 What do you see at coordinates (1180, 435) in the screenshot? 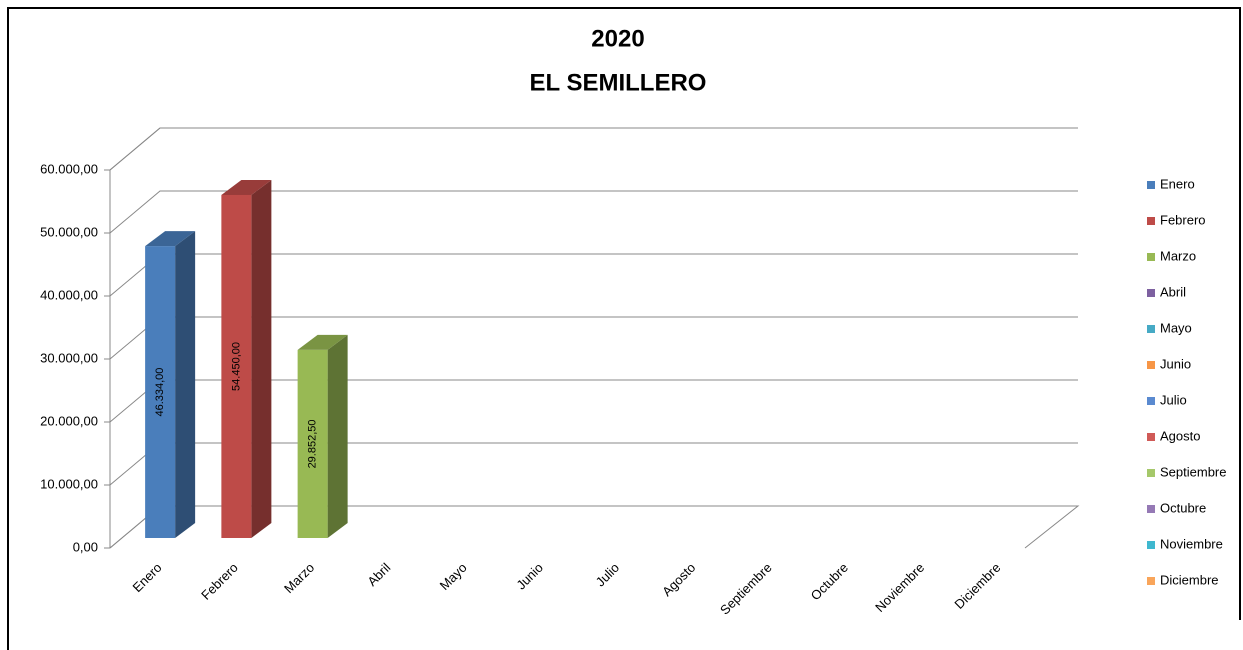
I see `legend-label: Agosto` at bounding box center [1180, 435].